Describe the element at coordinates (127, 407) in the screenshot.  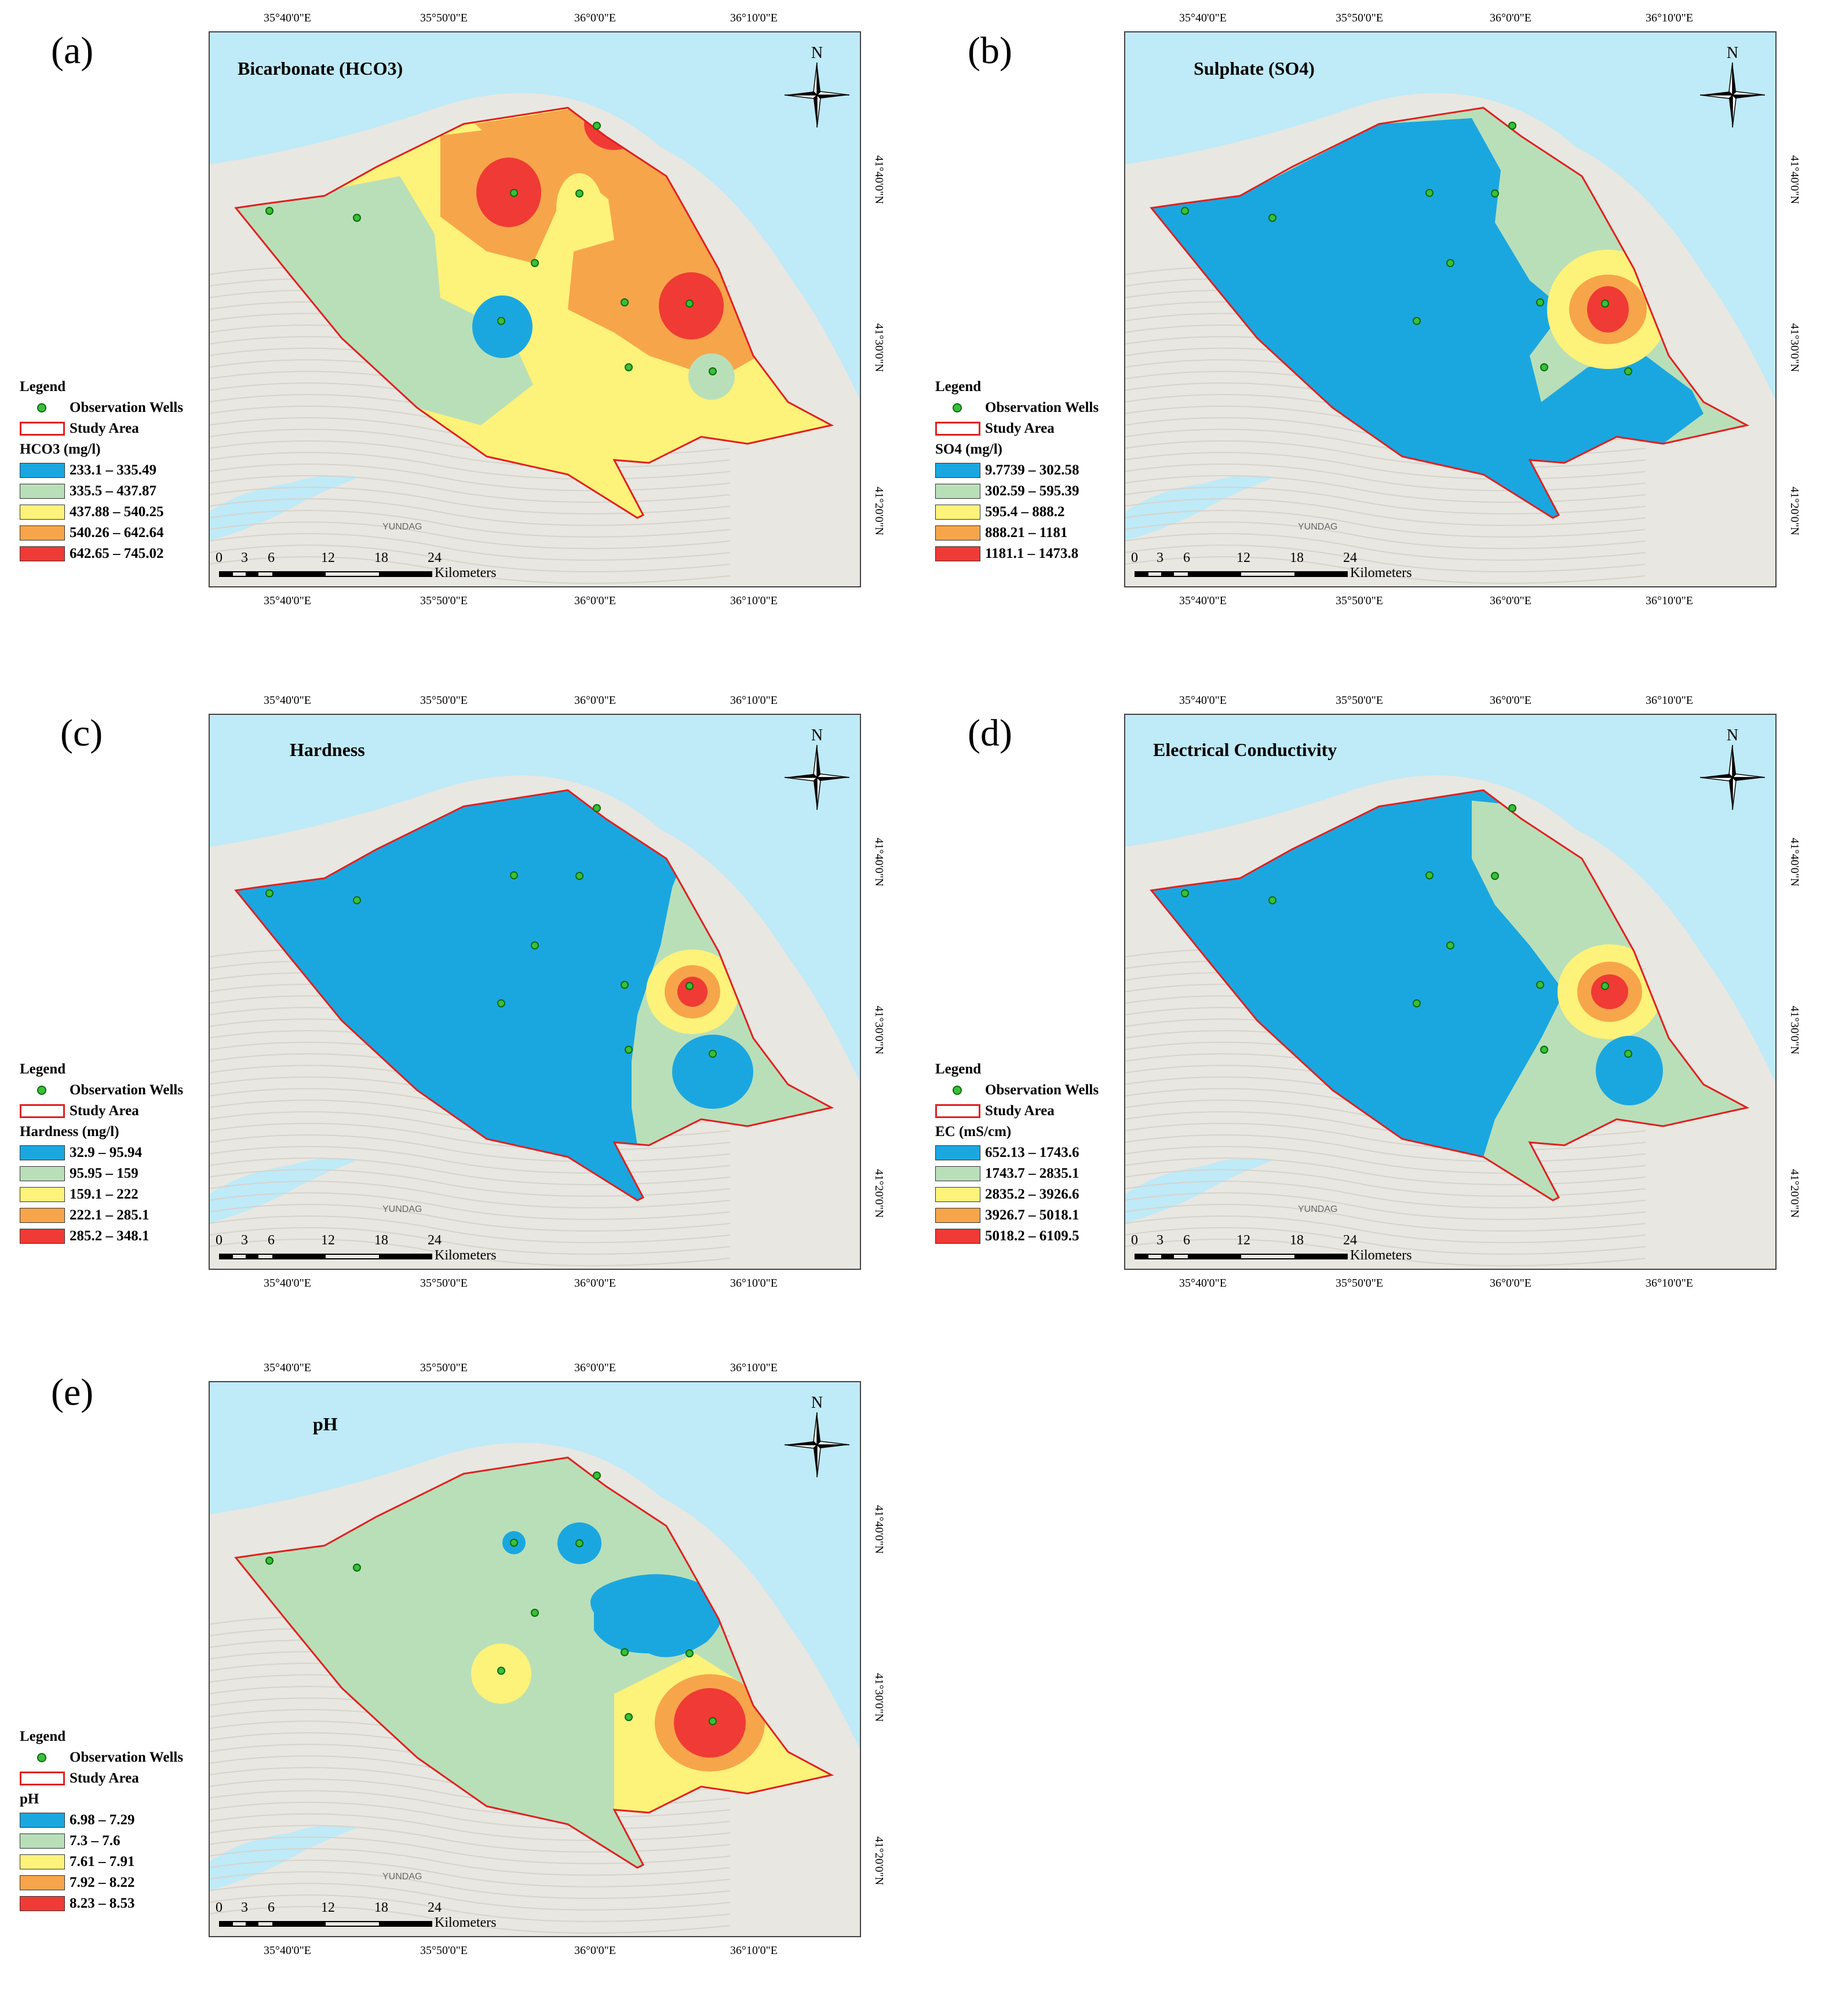
I see `legend-wells-label: Observation Wells` at that location.